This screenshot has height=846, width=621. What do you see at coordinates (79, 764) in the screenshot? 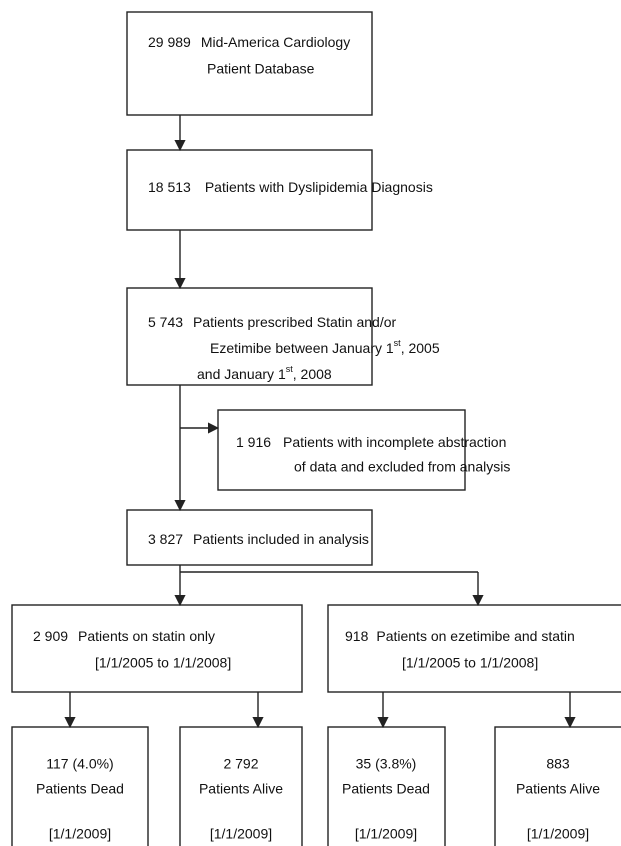
I see `count: 117 (4.0%)` at bounding box center [79, 764].